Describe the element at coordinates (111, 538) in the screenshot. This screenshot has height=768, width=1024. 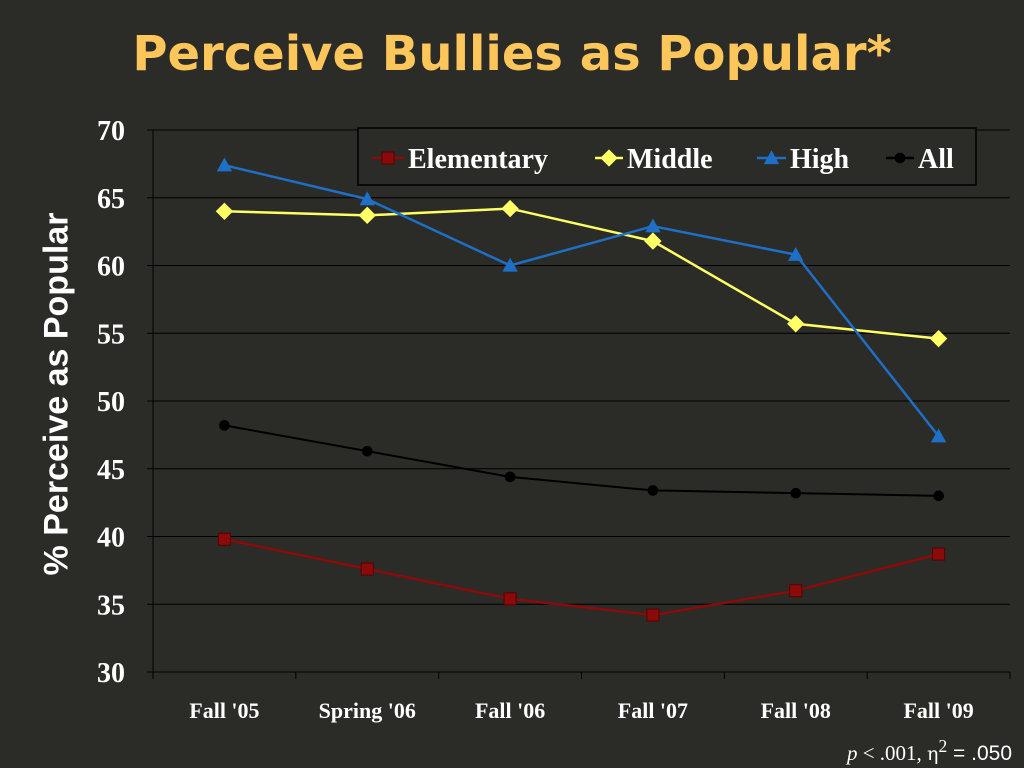
I see `y-tick-label: 40` at that location.